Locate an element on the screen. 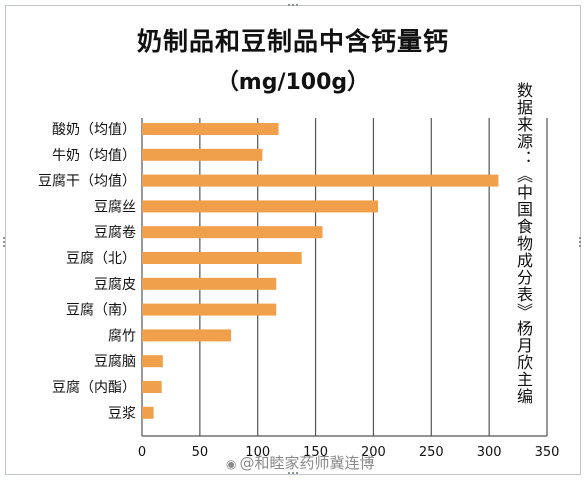 This screenshot has height=480, width=586. chart-title: 奶制品和豆制品中含钙量钙 is located at coordinates (292, 41).